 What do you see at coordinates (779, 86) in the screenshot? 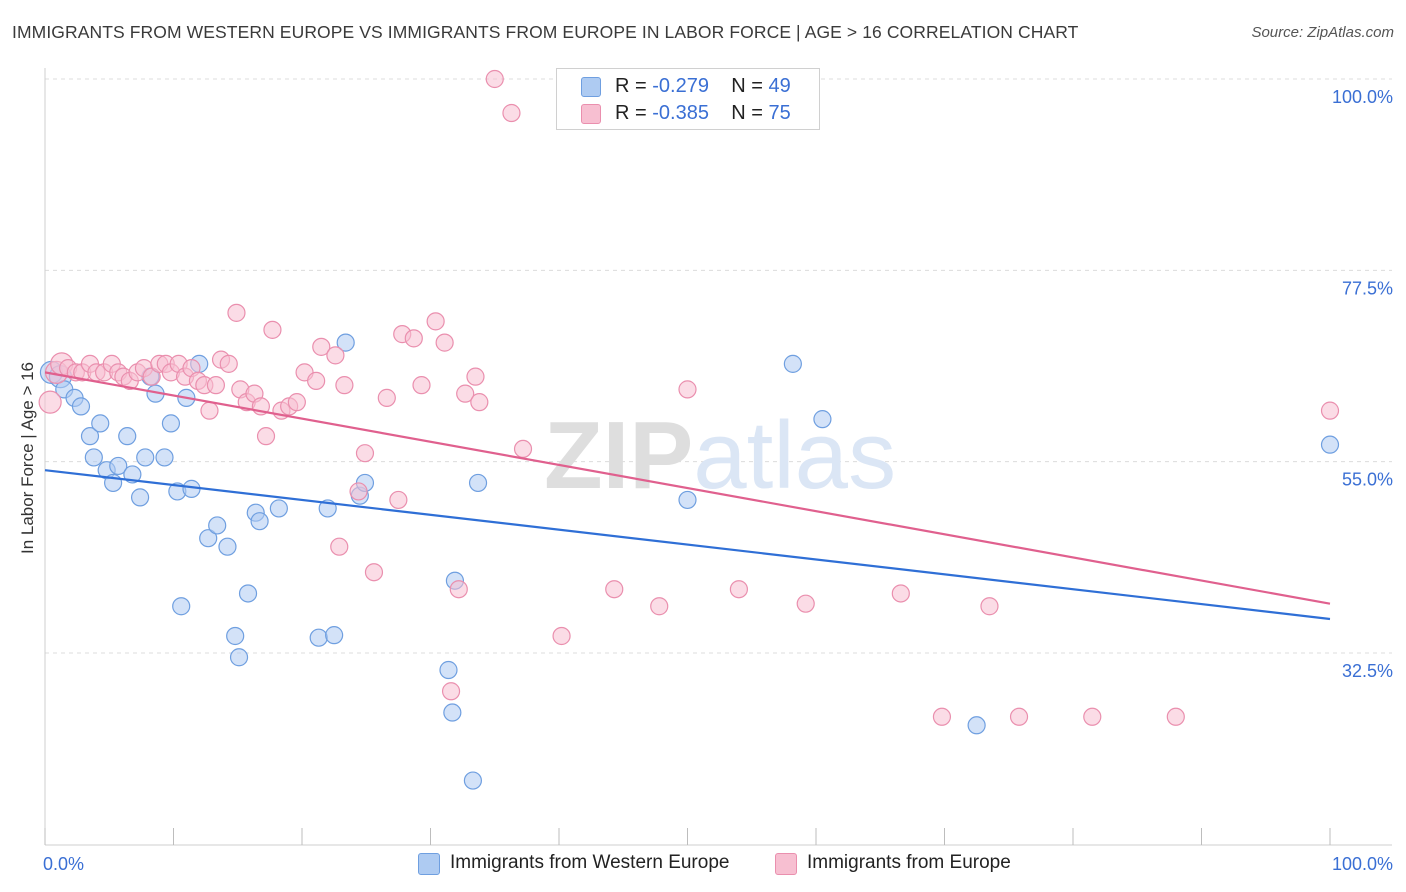
I see `legend-n-value-blue: 49` at bounding box center [779, 86].